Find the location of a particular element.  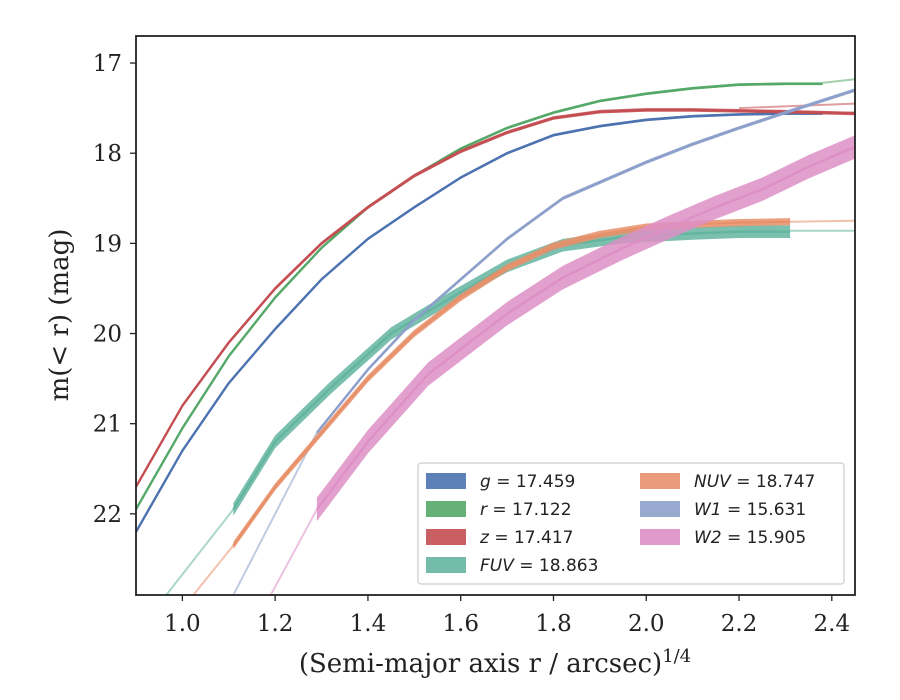

legend-var: W1 is located at coordinates (708, 510).